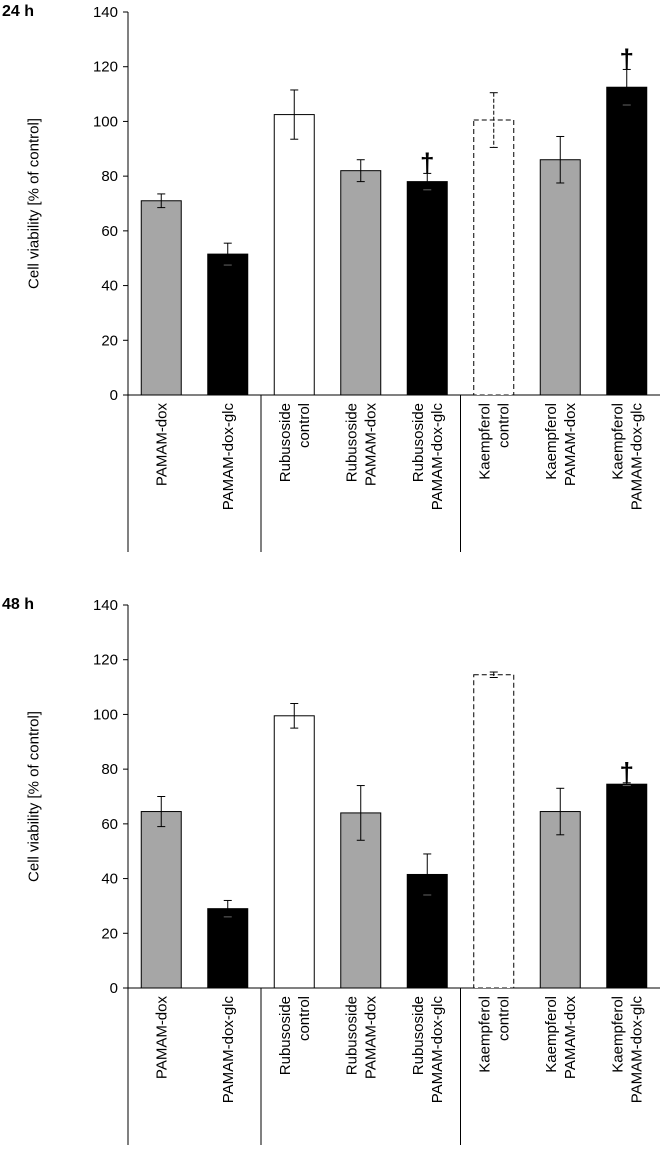 The image size is (661, 1165). I want to click on chart-title: 24 h, so click(18, 11).